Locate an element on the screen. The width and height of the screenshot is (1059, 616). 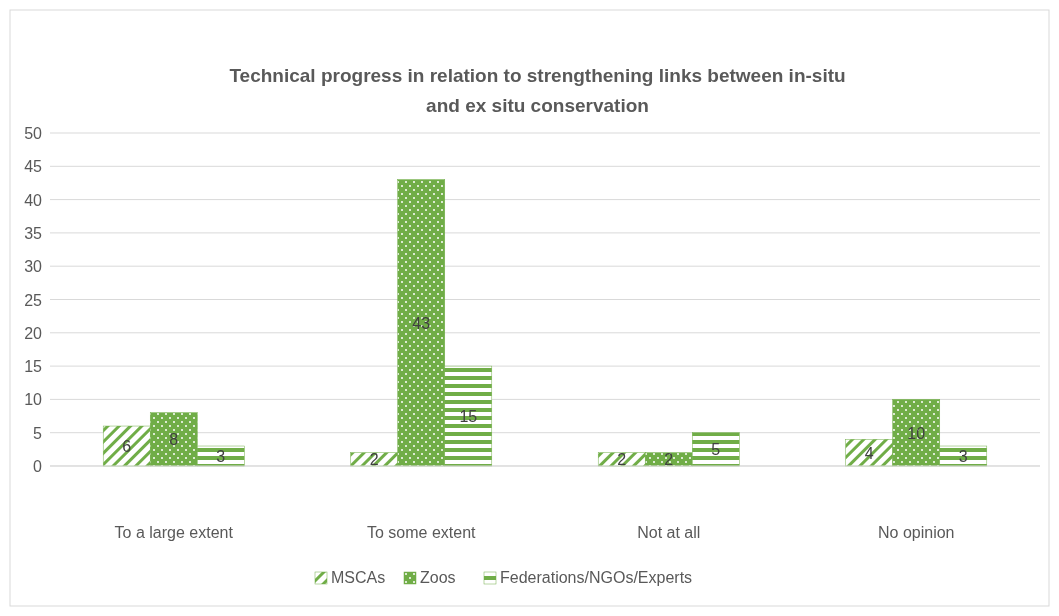
x-tick-label: To some extent is located at coordinates (422, 532).